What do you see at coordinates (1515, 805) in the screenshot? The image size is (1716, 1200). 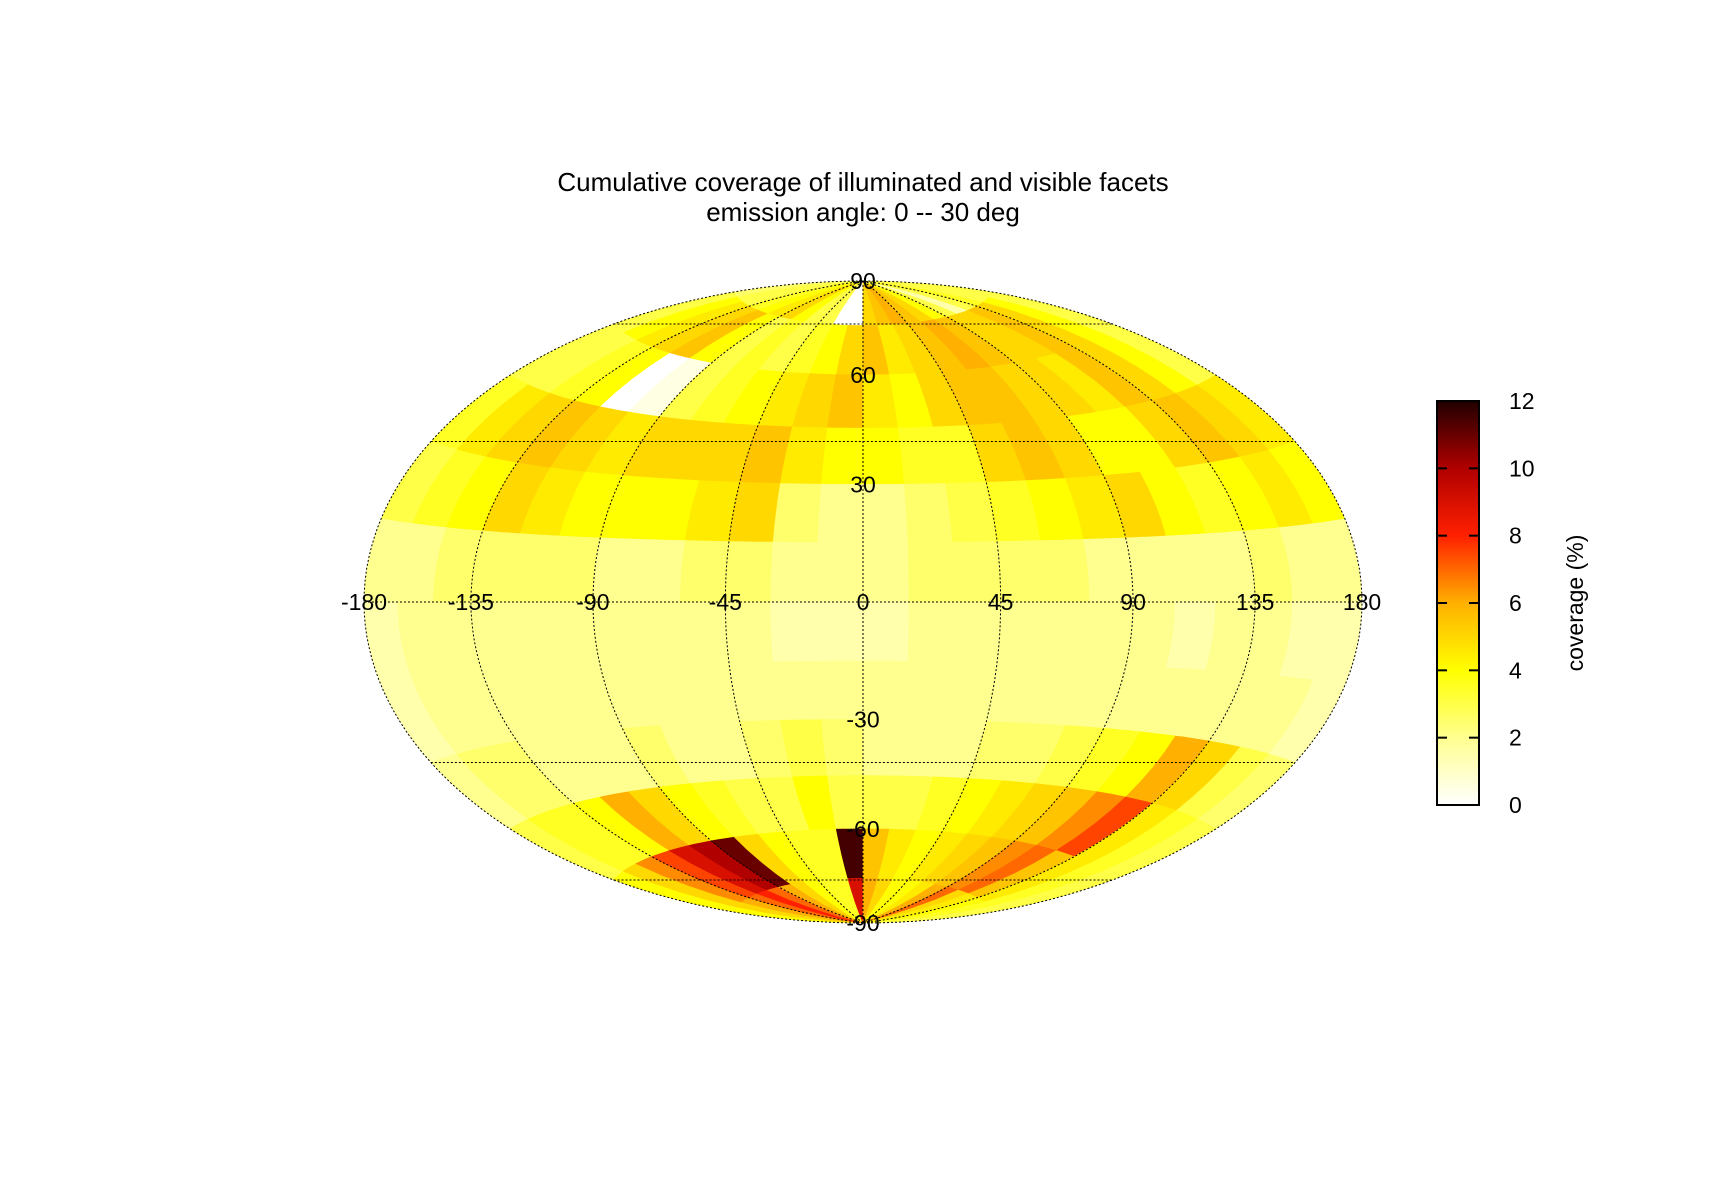 I see `colorbar-tick-label: 0` at bounding box center [1515, 805].